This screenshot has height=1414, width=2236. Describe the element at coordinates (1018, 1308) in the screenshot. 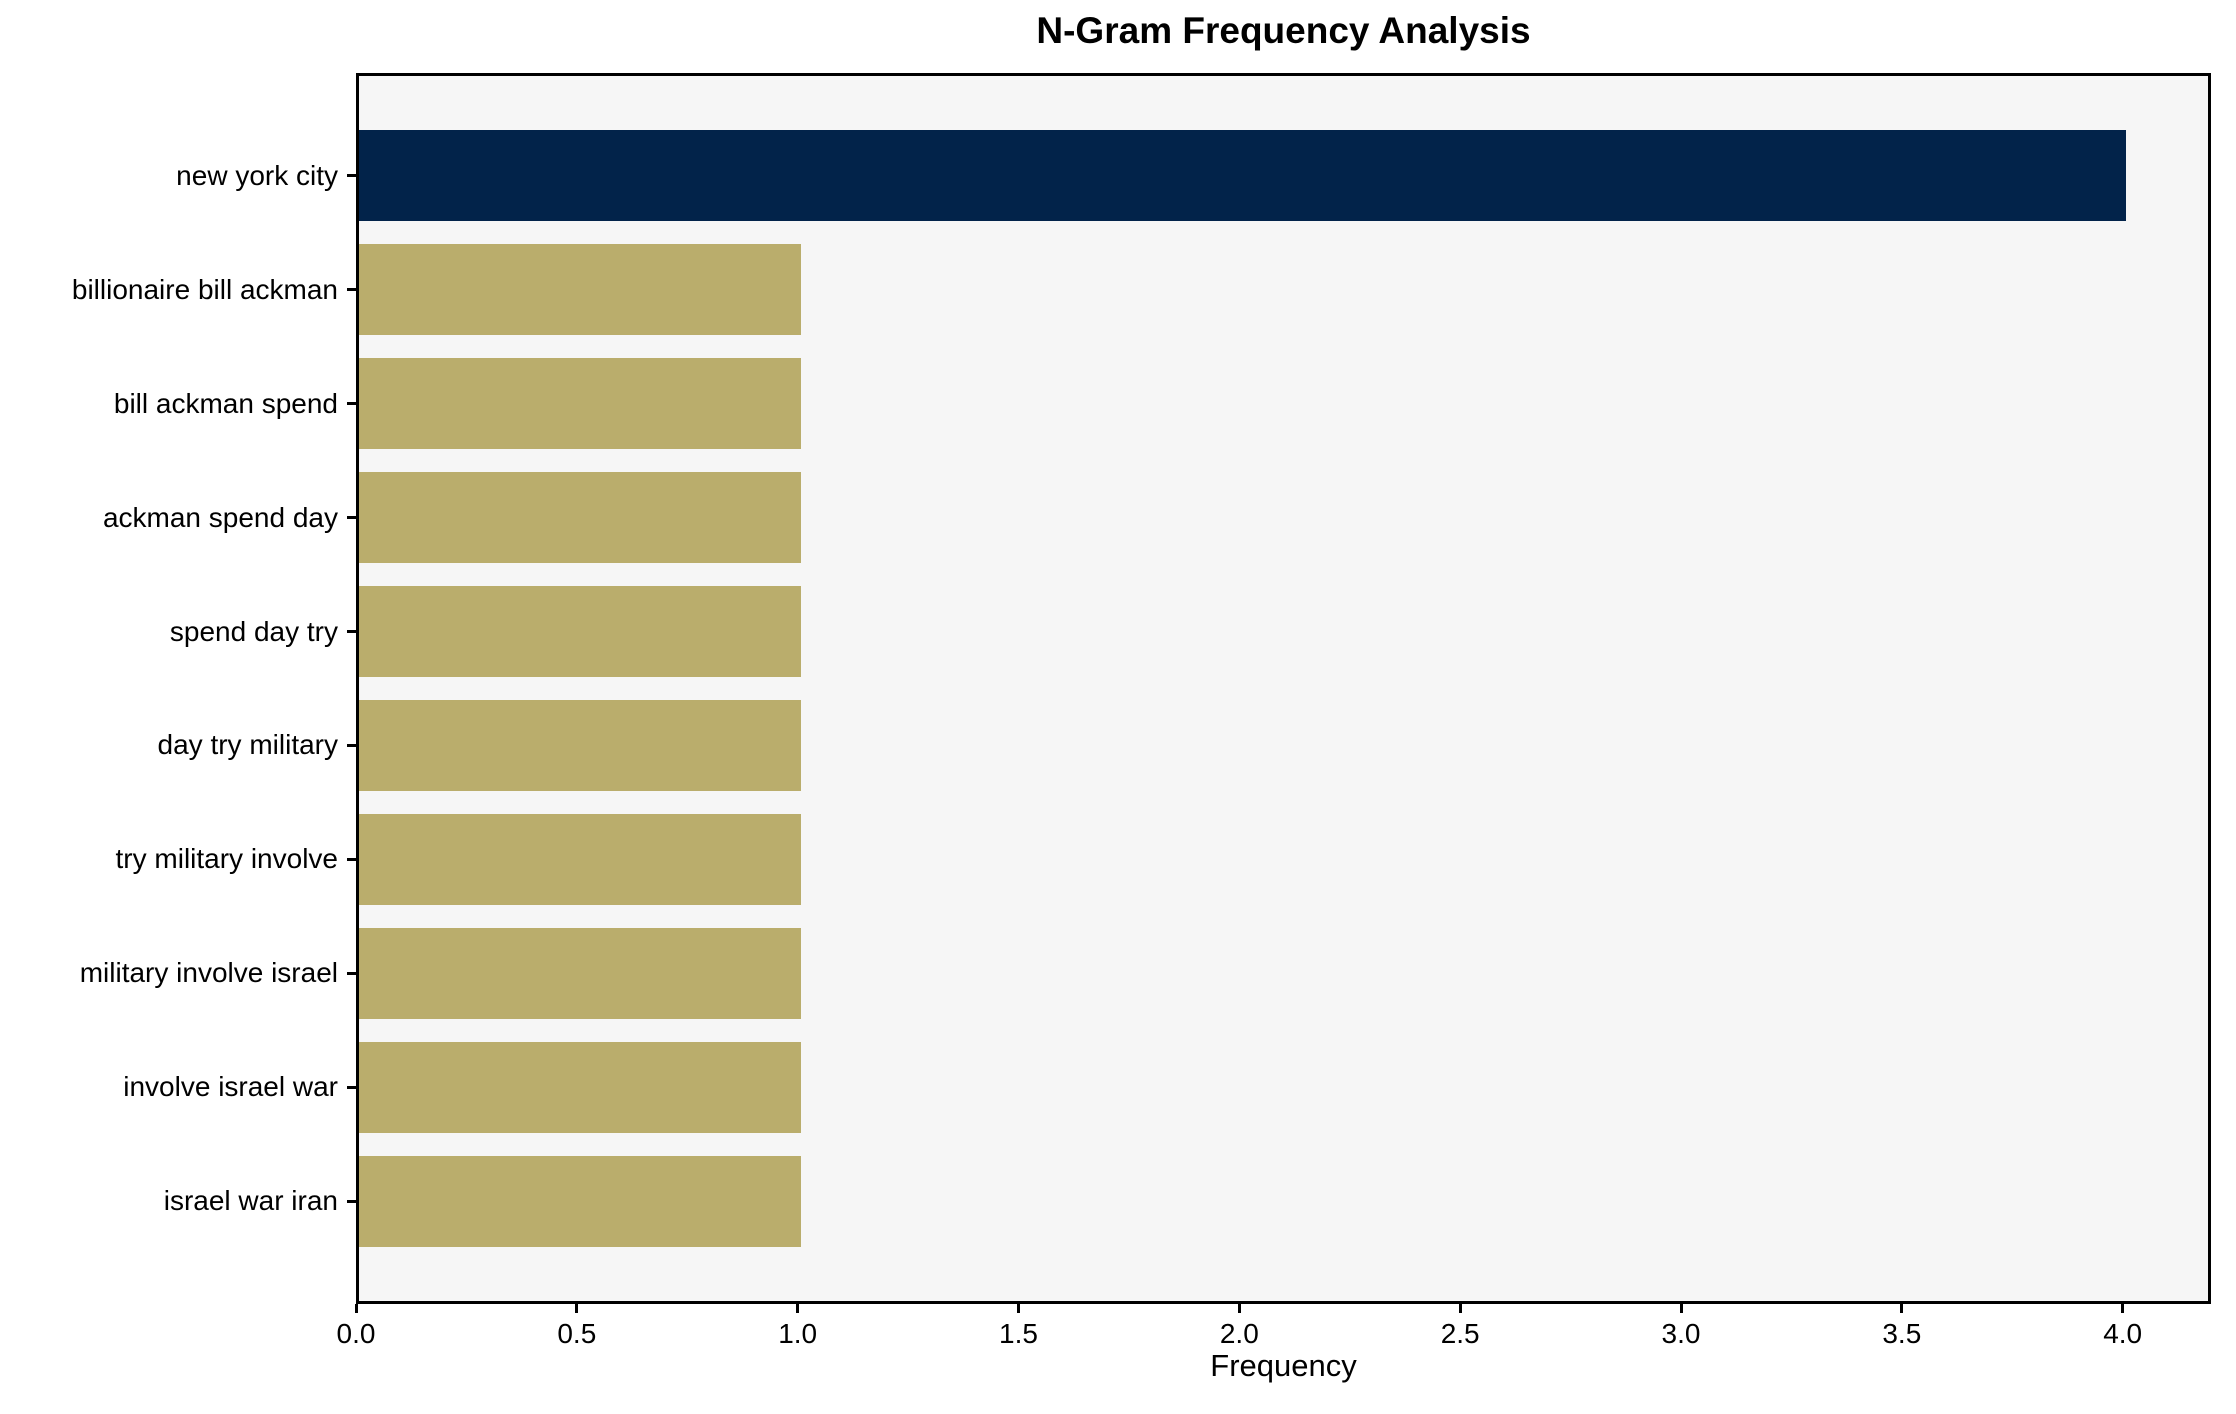

I see `x-tick-1.5` at that location.